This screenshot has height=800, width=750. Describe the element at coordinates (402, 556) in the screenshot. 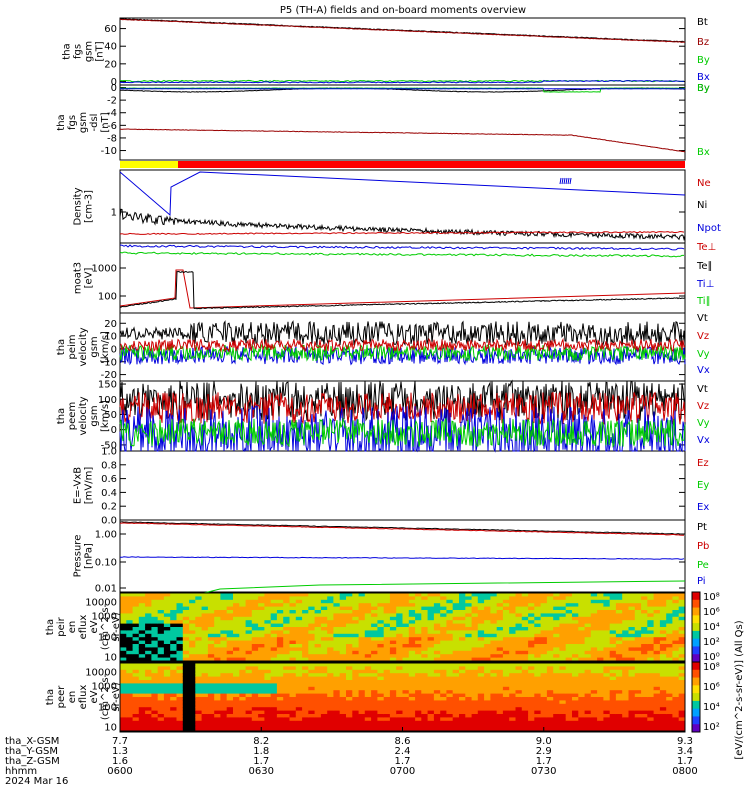

I see `panel-frame-pressure` at that location.